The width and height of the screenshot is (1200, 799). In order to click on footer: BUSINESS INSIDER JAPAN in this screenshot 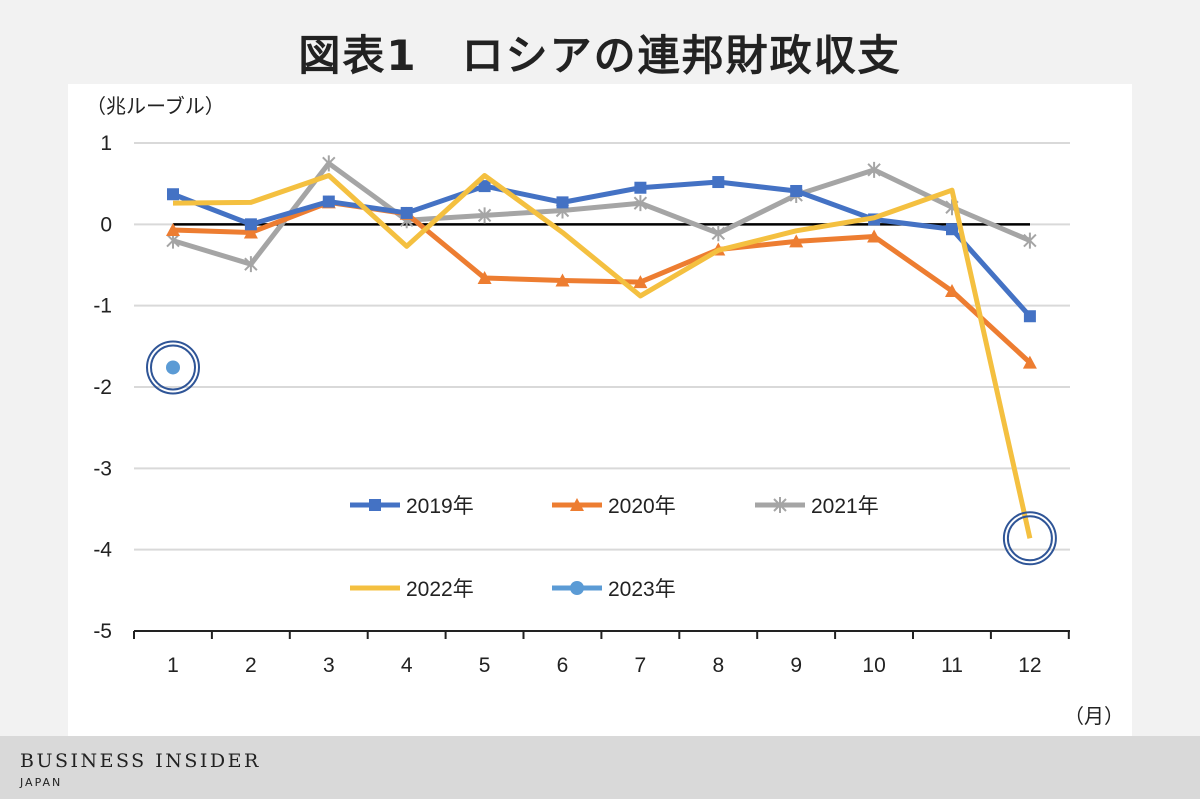, I will do `click(600, 767)`.